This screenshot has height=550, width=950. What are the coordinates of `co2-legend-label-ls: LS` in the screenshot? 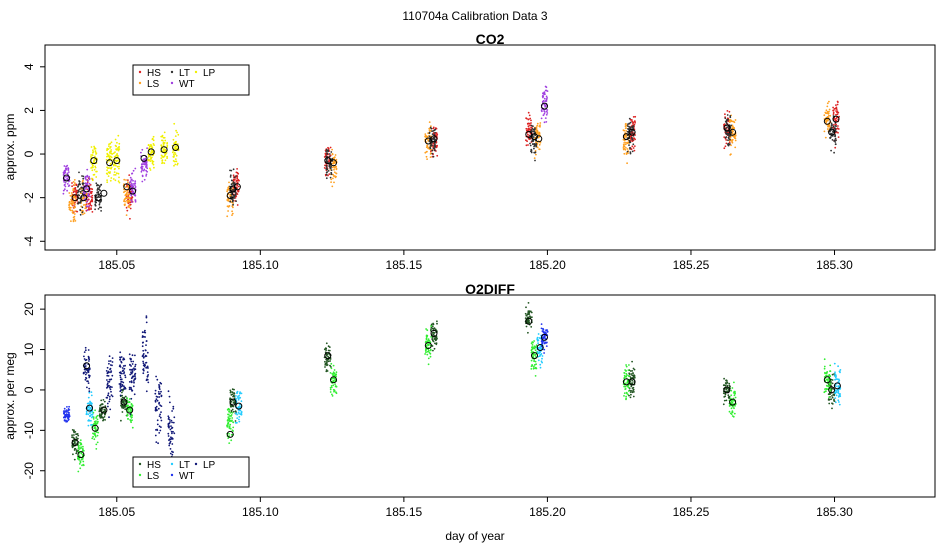 It's located at (153, 84).